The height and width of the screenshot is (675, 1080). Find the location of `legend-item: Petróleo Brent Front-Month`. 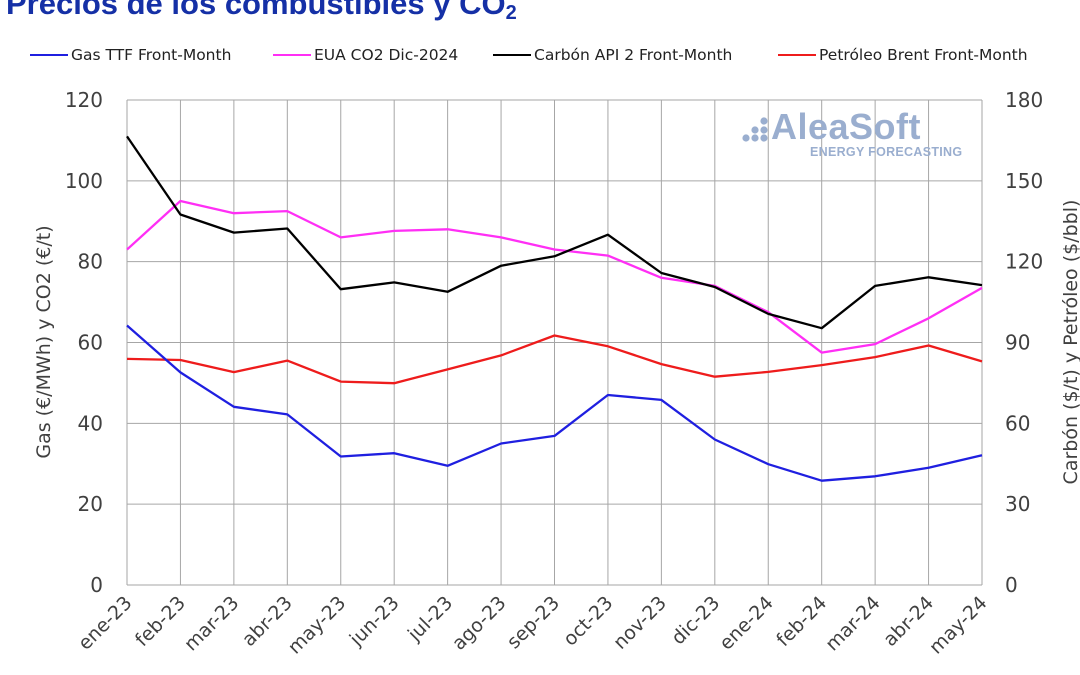

legend-item: Petróleo Brent Front-Month is located at coordinates (903, 55).